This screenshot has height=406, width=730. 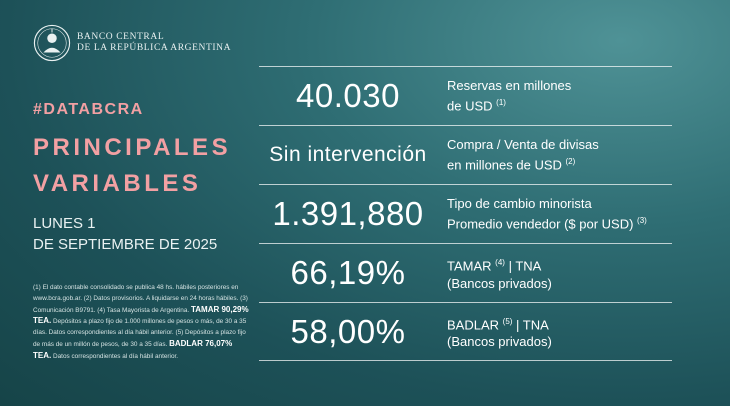 What do you see at coordinates (473, 325) in the screenshot?
I see `indicator-label-line-1: BADLAR` at bounding box center [473, 325].